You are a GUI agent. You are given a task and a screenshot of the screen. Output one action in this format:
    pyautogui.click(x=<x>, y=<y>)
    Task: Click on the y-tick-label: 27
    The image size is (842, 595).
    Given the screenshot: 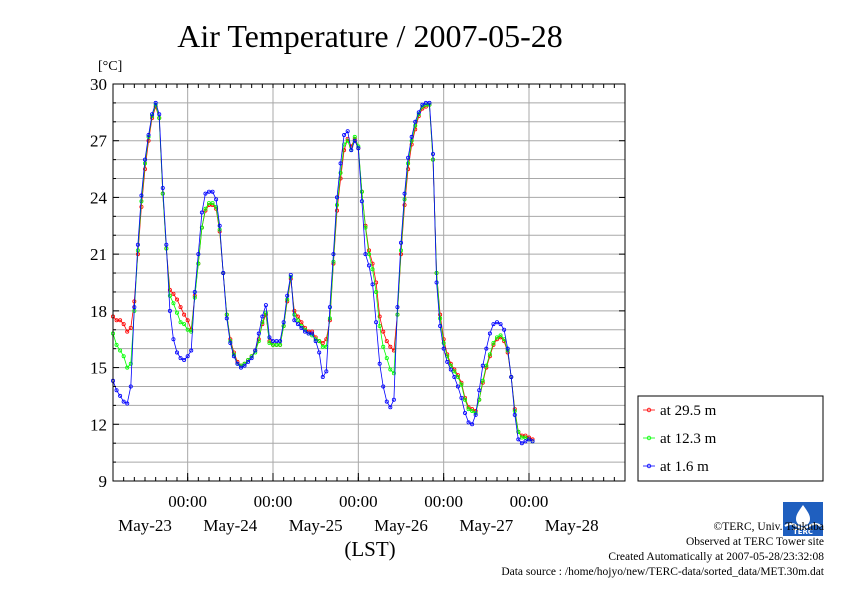 What is the action you would take?
    pyautogui.click(x=99, y=141)
    